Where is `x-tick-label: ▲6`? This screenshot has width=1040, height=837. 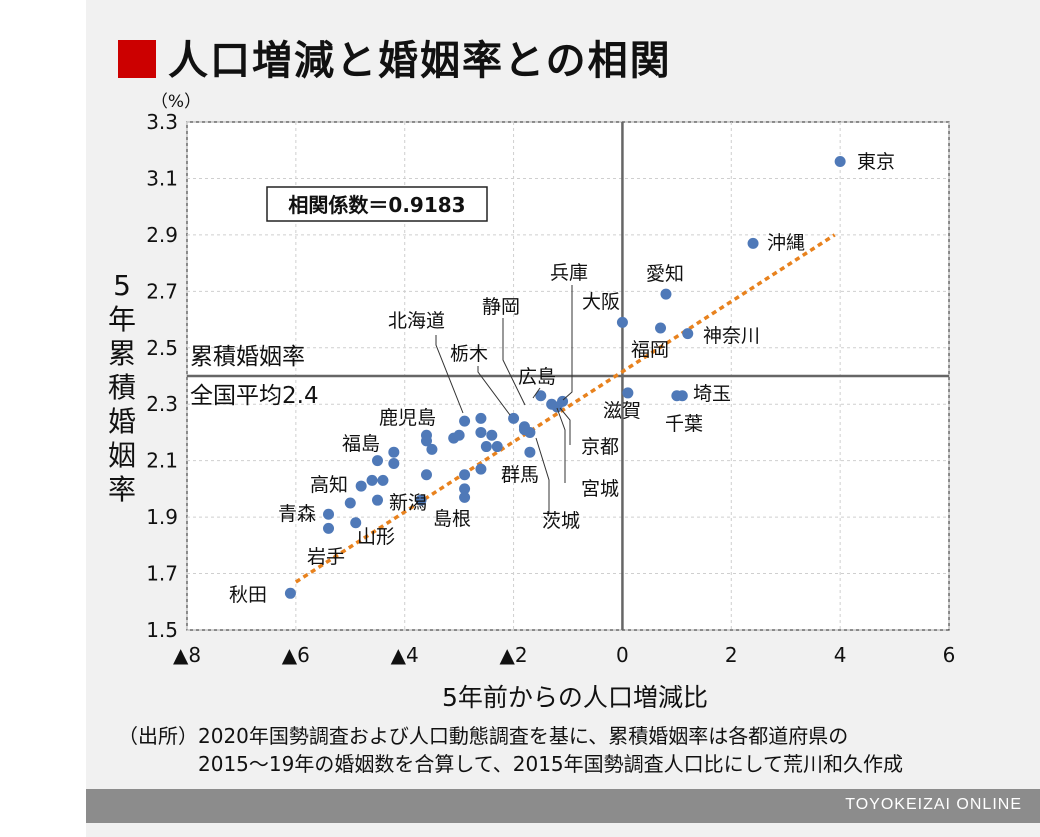
x-tick-label: ▲6 is located at coordinates (296, 655).